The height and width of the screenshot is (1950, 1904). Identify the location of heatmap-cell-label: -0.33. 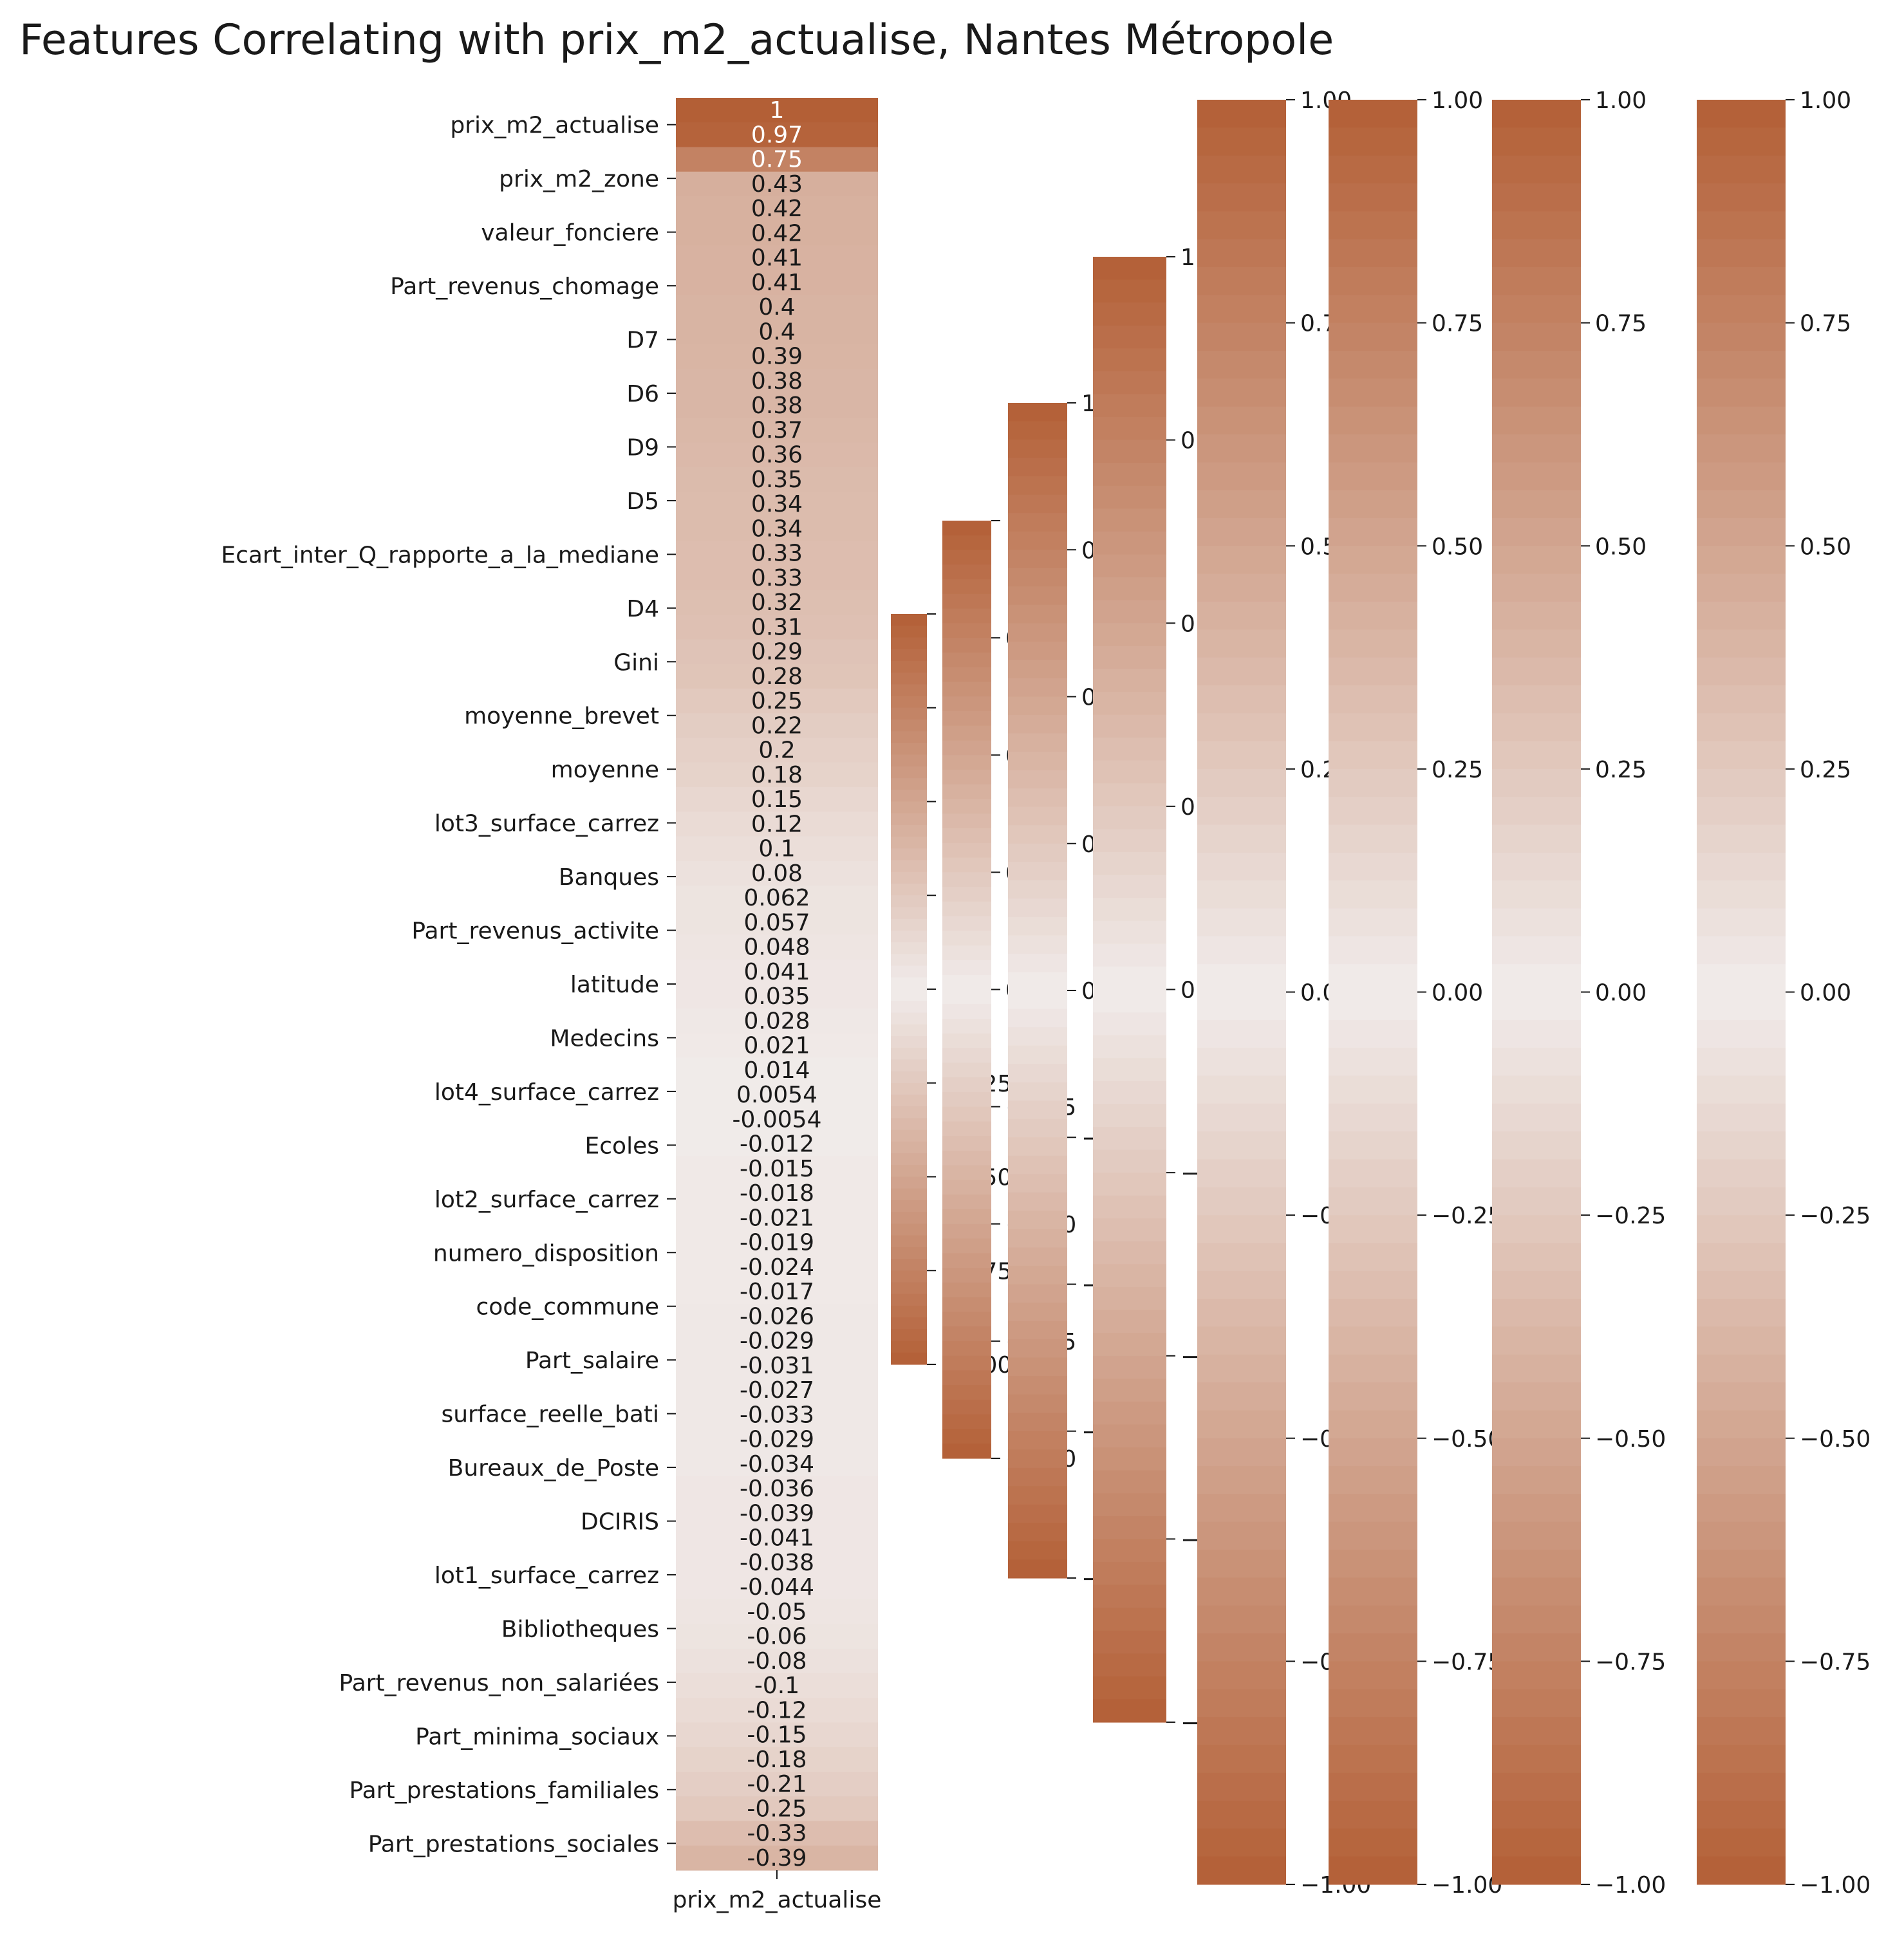
(777, 1834).